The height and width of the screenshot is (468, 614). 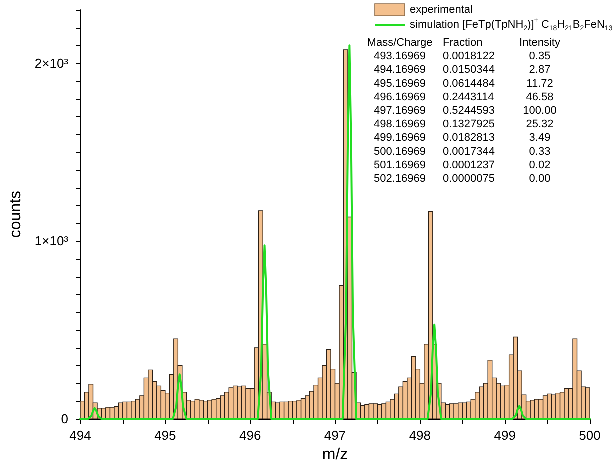 I want to click on x-tick-label: 494, so click(x=81, y=436).